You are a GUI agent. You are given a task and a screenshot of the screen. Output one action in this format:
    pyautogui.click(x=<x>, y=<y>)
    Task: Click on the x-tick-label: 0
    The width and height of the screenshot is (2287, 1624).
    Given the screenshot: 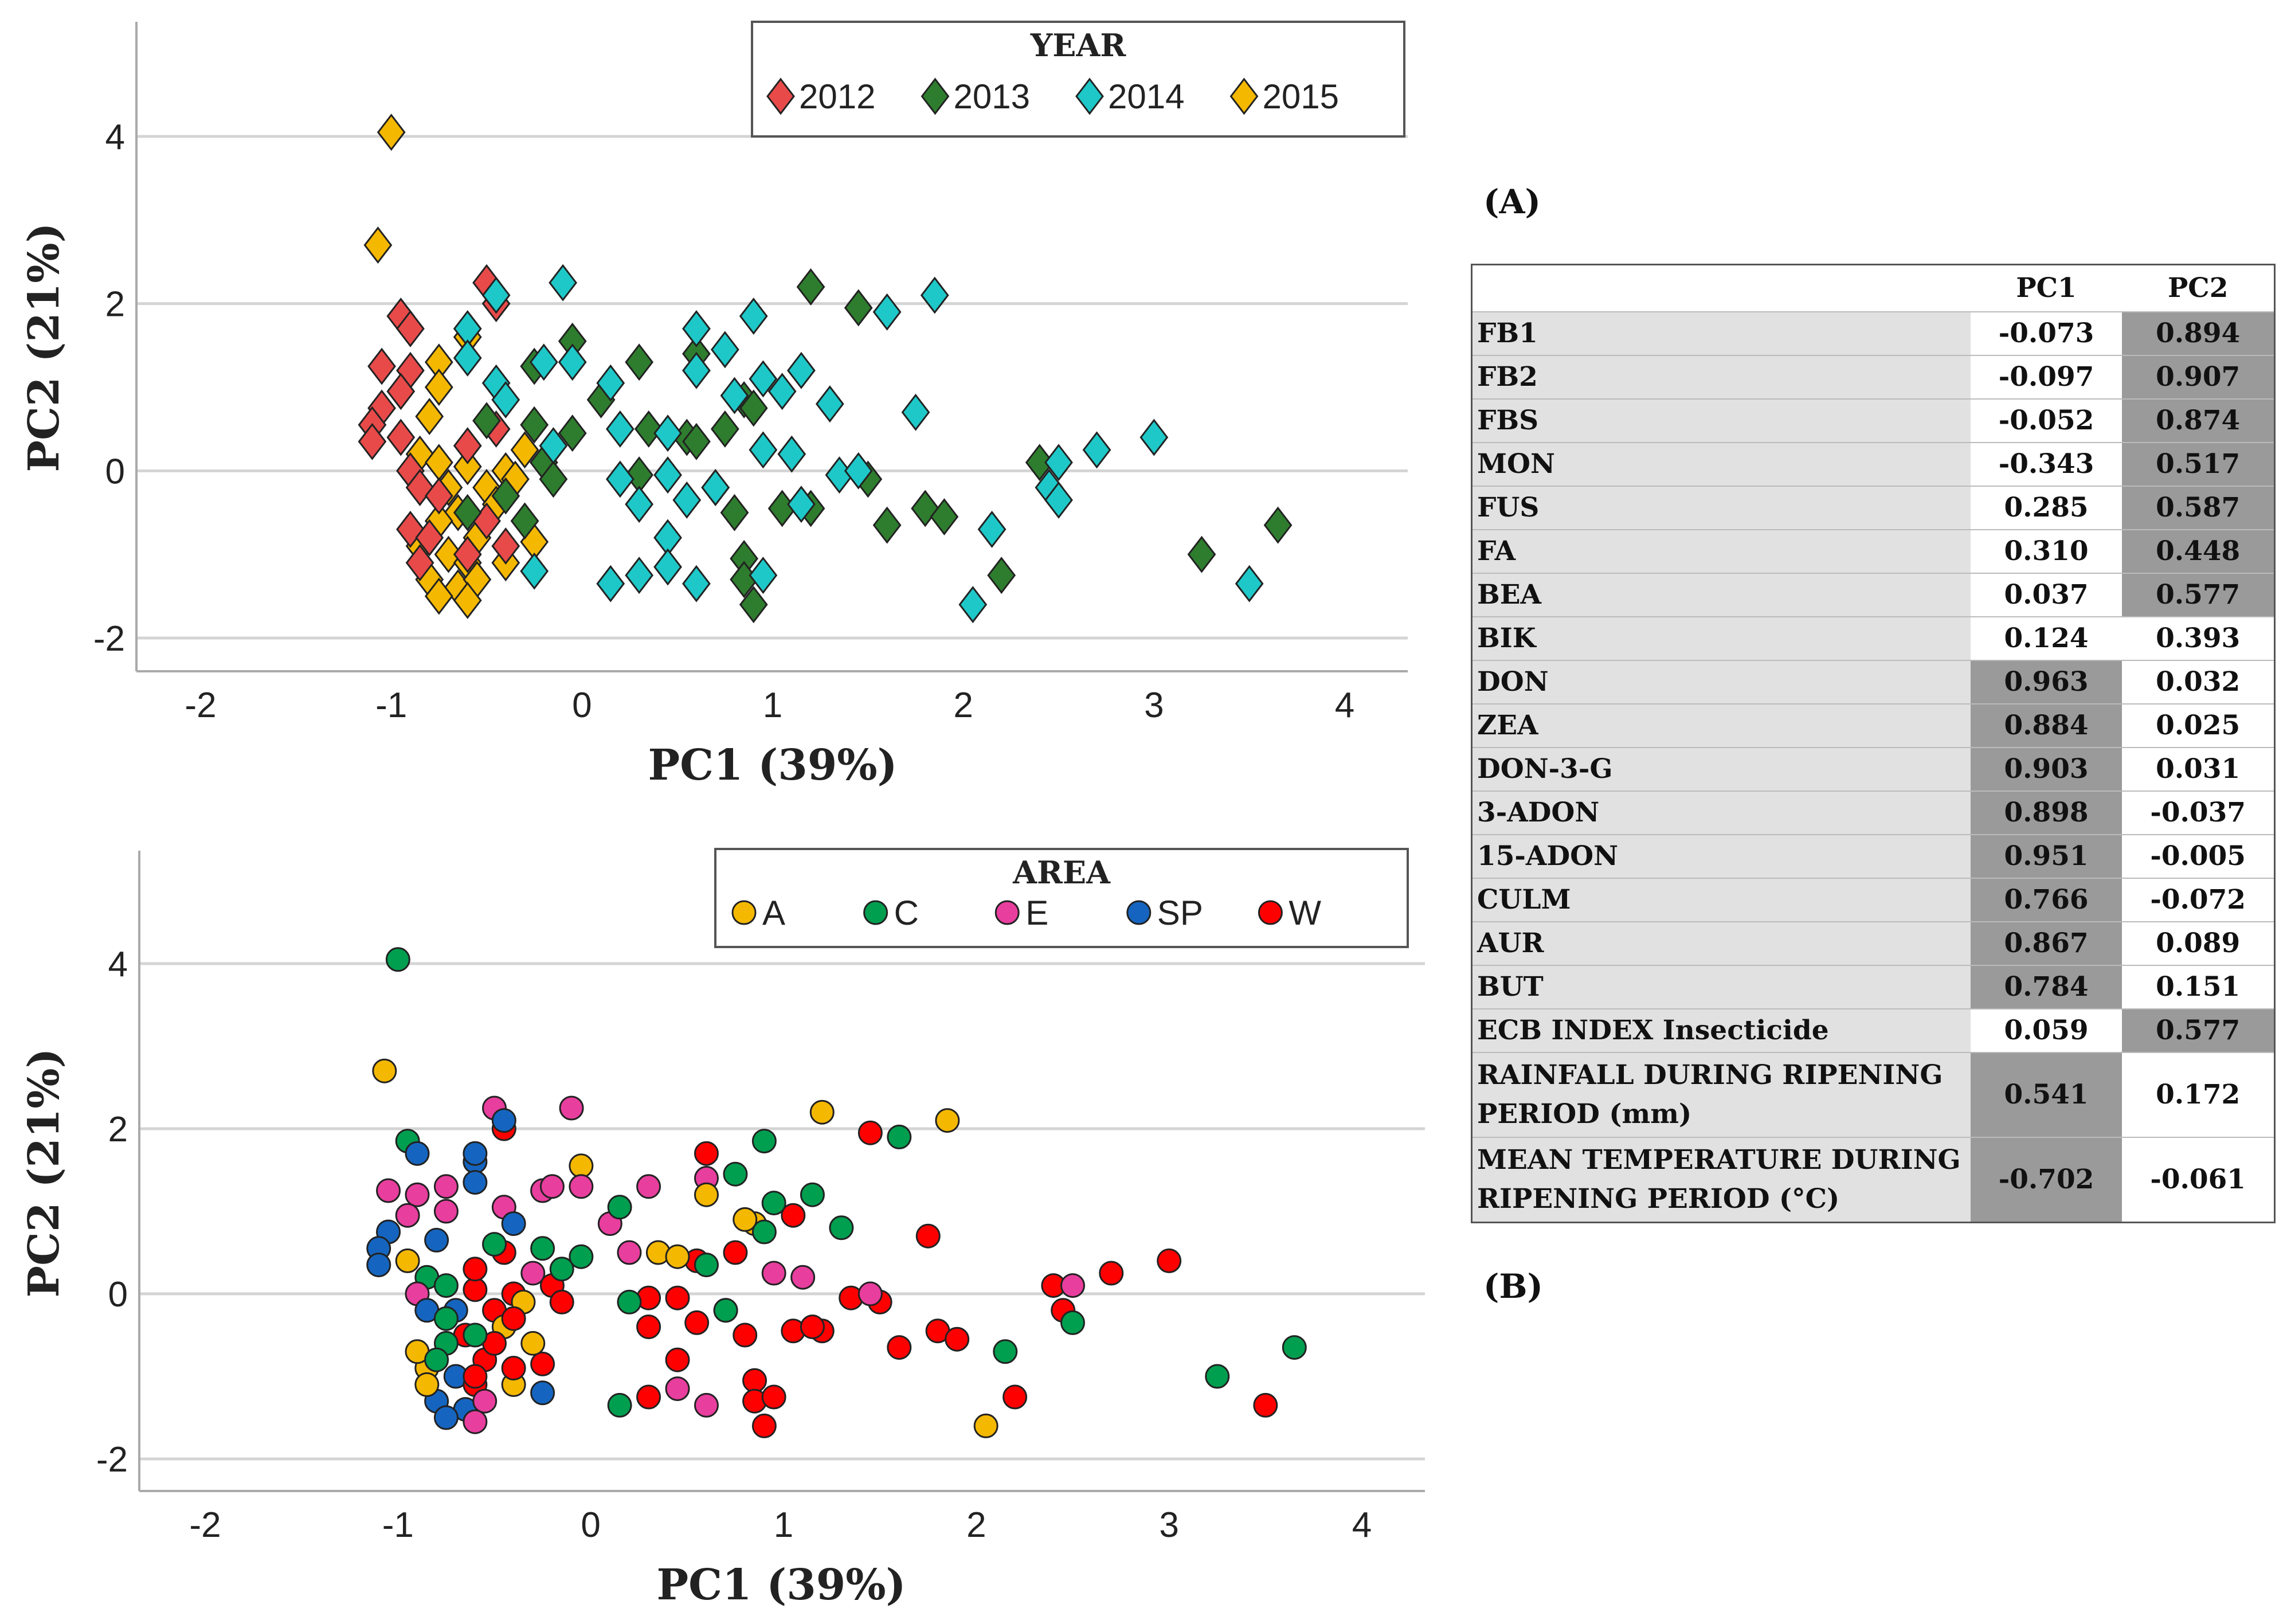 What is the action you would take?
    pyautogui.click(x=582, y=705)
    